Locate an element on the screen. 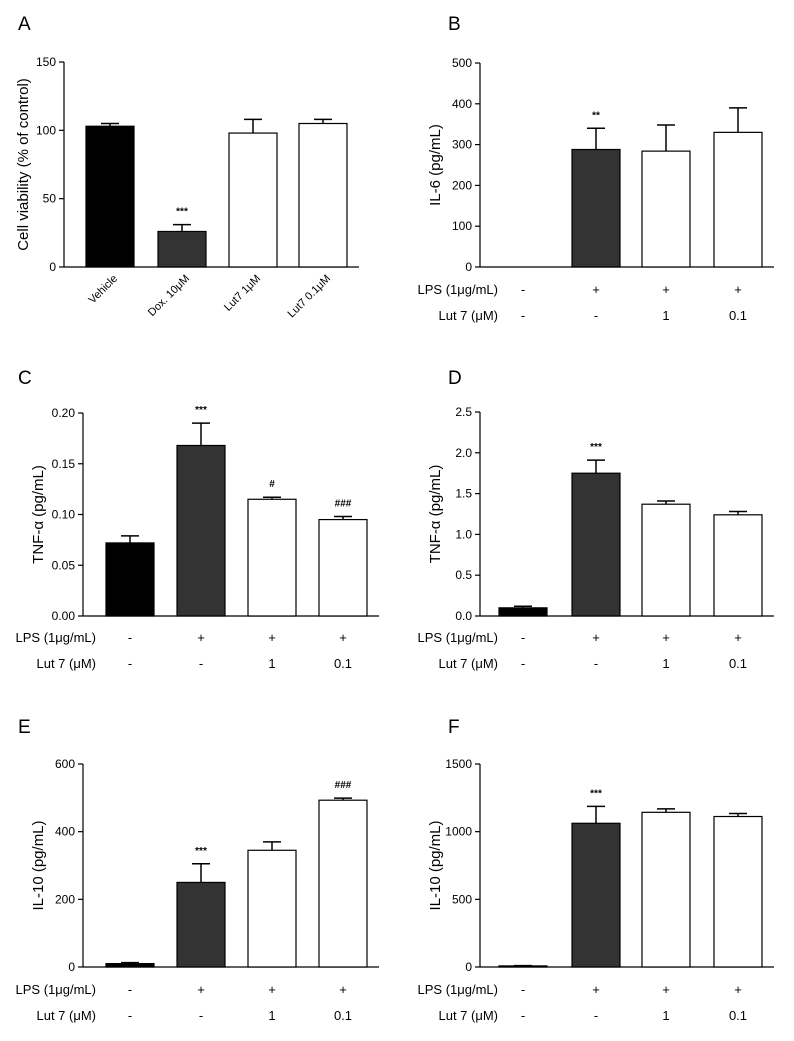 Image resolution: width=794 pixels, height=1041 pixels. panel-letter-e: E is located at coordinates (24, 727).